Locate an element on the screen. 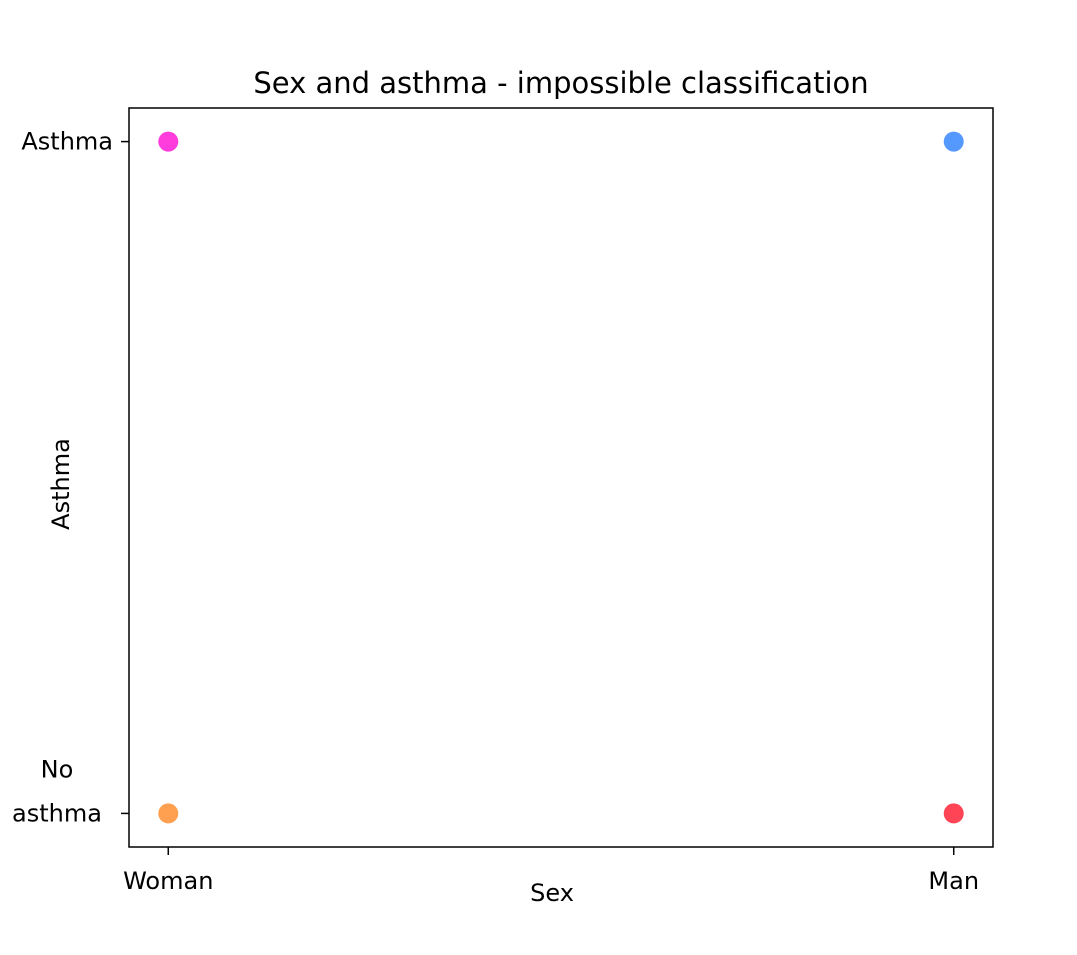 The height and width of the screenshot is (955, 1077). y-tick-label: Asthma is located at coordinates (67, 142).